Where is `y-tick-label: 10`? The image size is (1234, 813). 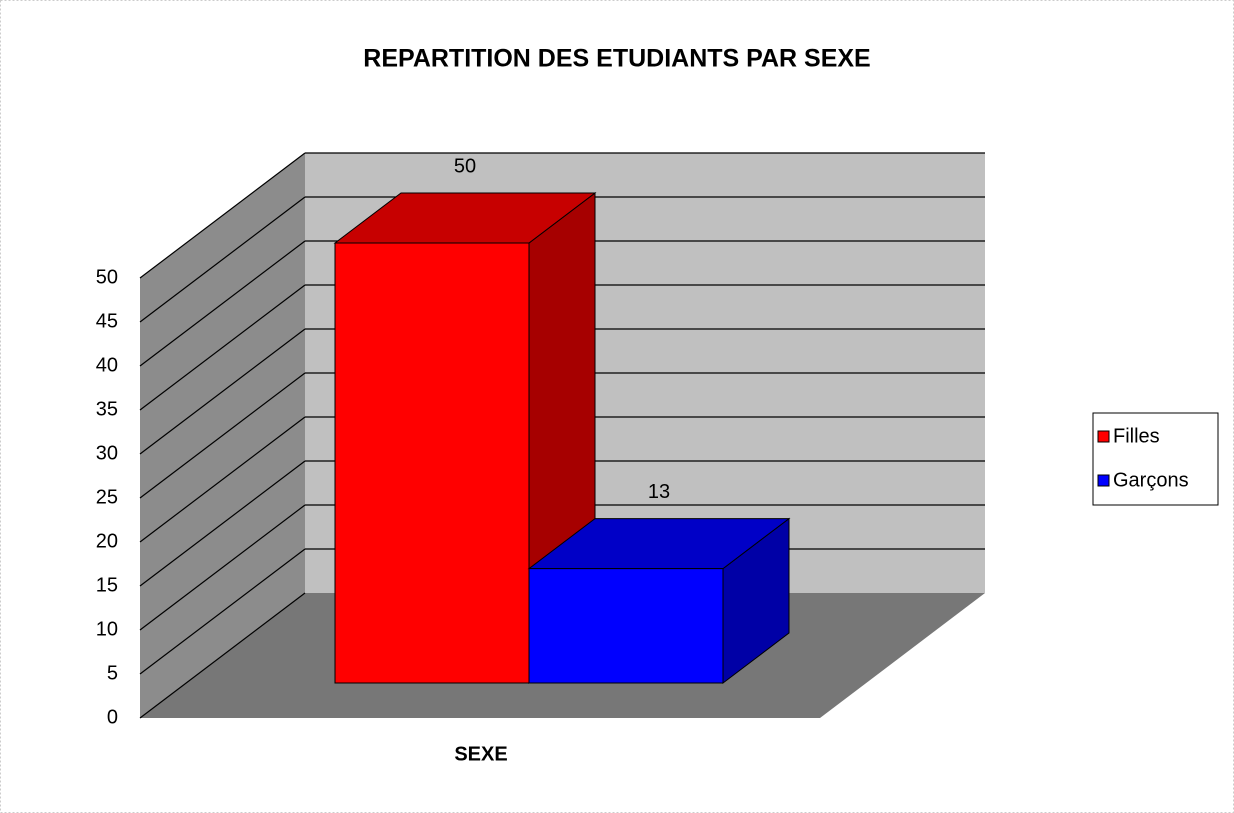 y-tick-label: 10 is located at coordinates (107, 629).